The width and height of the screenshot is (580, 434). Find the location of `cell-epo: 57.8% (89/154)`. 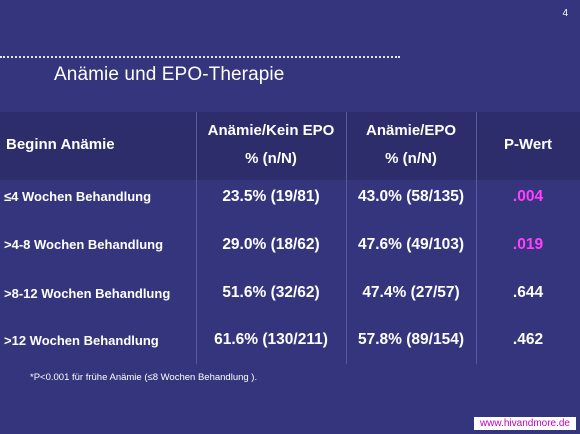

cell-epo: 57.8% (89/154) is located at coordinates (411, 339).